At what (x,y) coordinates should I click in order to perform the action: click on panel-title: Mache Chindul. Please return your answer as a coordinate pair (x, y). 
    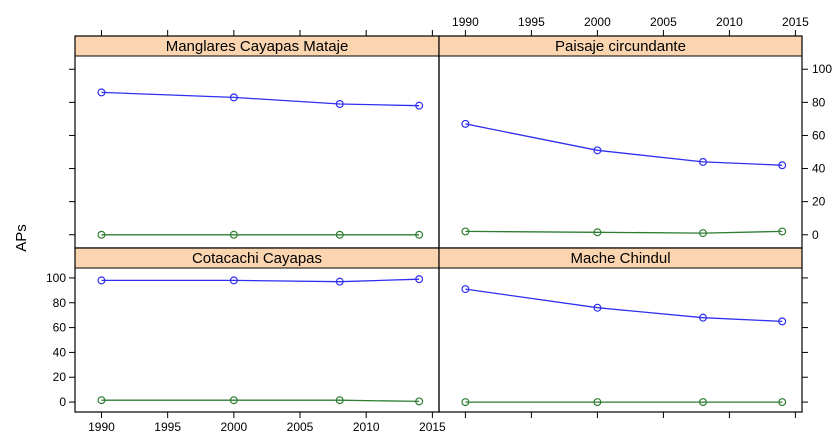
    Looking at the image, I should click on (620, 258).